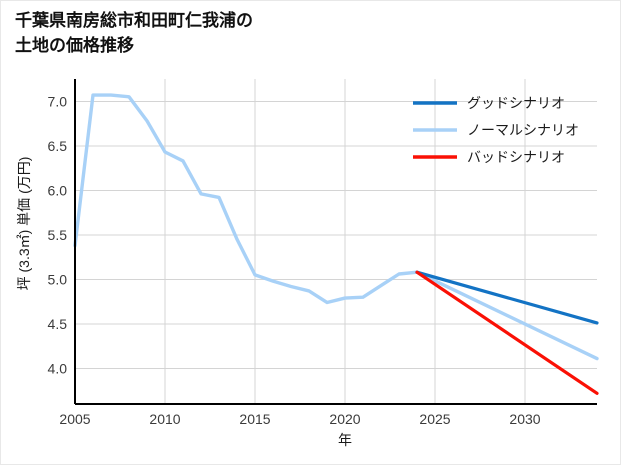 The height and width of the screenshot is (466, 621). Describe the element at coordinates (58, 368) in the screenshot. I see `y-tick-label: 4.0` at that location.